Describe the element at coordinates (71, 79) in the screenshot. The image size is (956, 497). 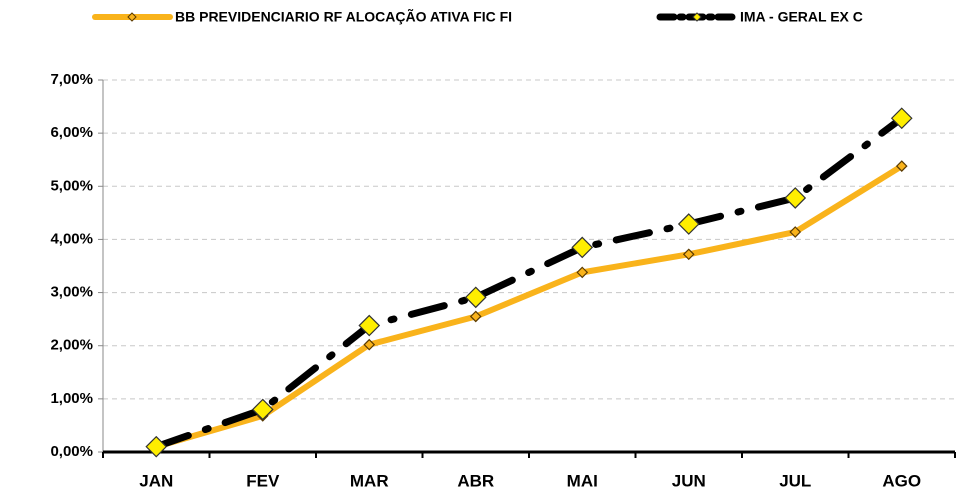
I see `y-tick-label: 7,00%` at that location.